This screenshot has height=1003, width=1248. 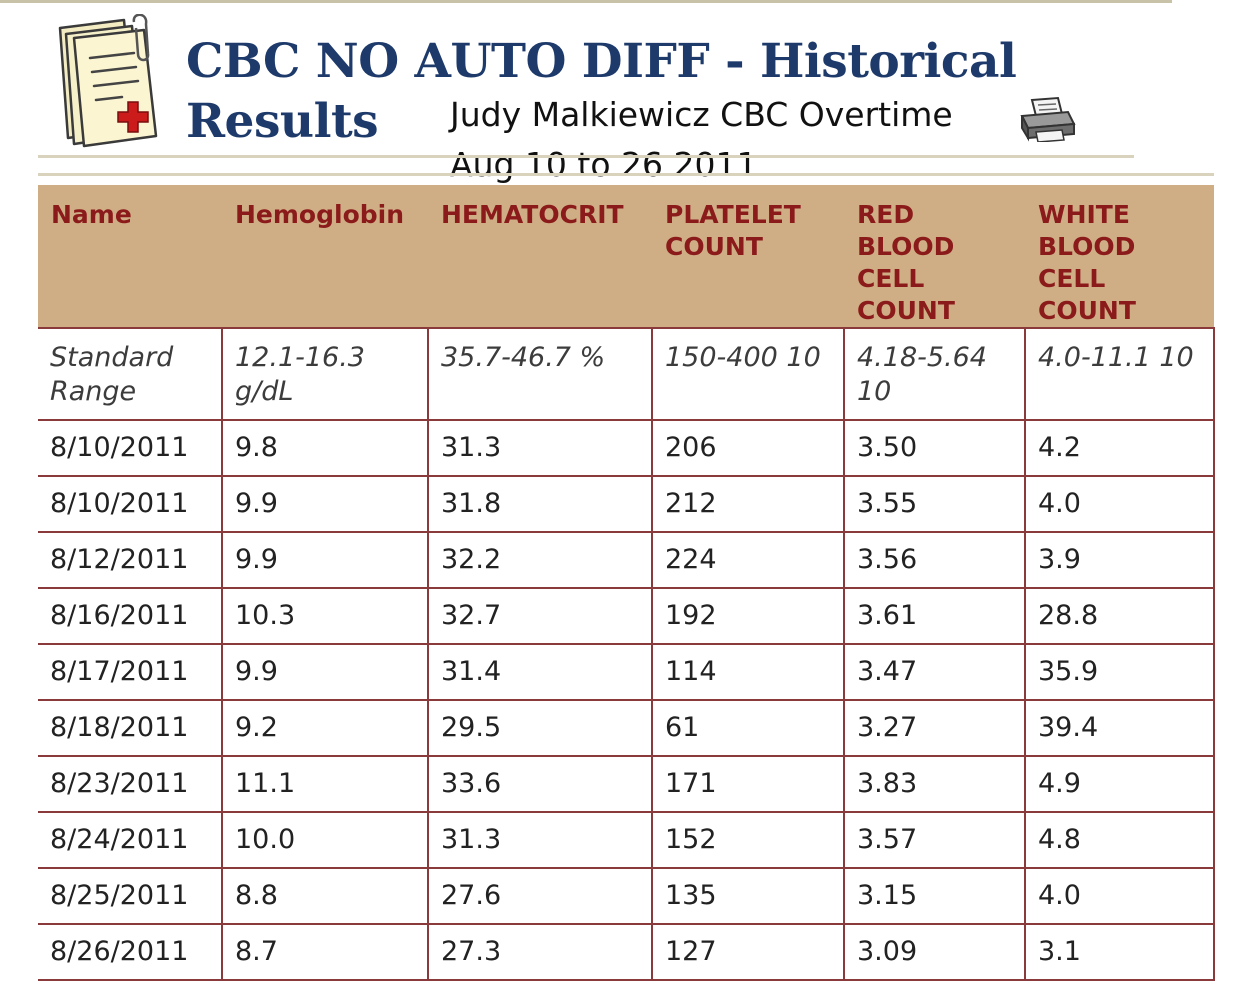 I want to click on cell-red-blood-cell-count: 3.50, so click(x=934, y=448).